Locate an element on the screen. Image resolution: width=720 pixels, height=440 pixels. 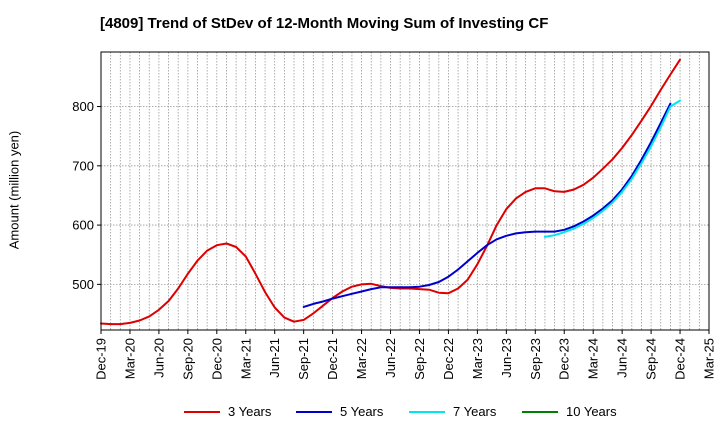
legend-label-10-years: 10 Years is located at coordinates (591, 411).